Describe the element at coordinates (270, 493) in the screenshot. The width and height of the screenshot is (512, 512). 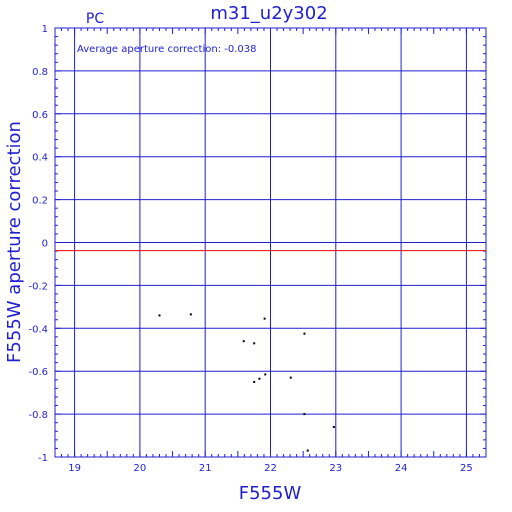
I see `x-axis-label: F555W` at that location.